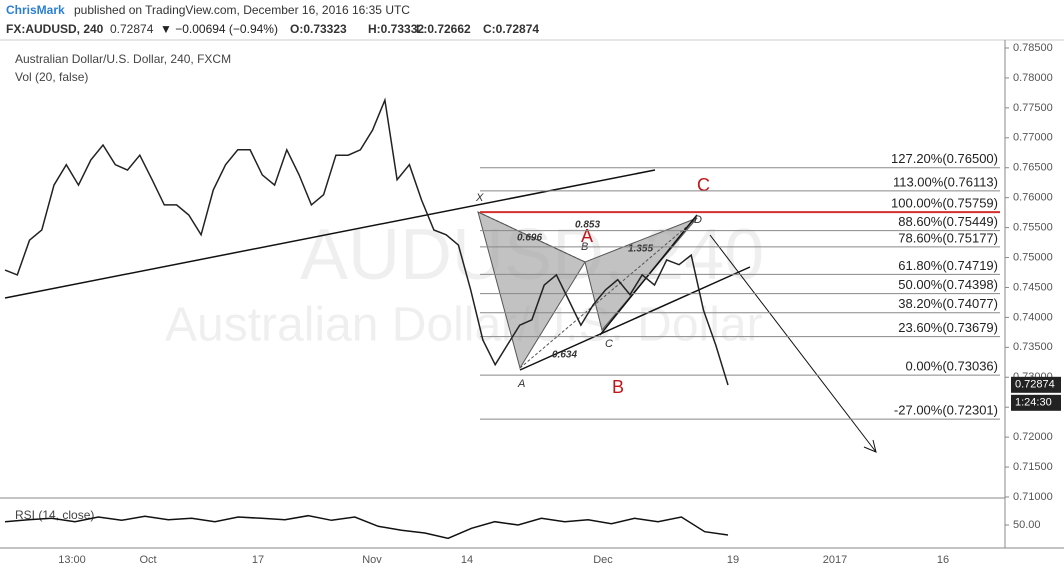 The height and width of the screenshot is (574, 1064). Describe the element at coordinates (479, 198) in the screenshot. I see `point-label: X` at that location.